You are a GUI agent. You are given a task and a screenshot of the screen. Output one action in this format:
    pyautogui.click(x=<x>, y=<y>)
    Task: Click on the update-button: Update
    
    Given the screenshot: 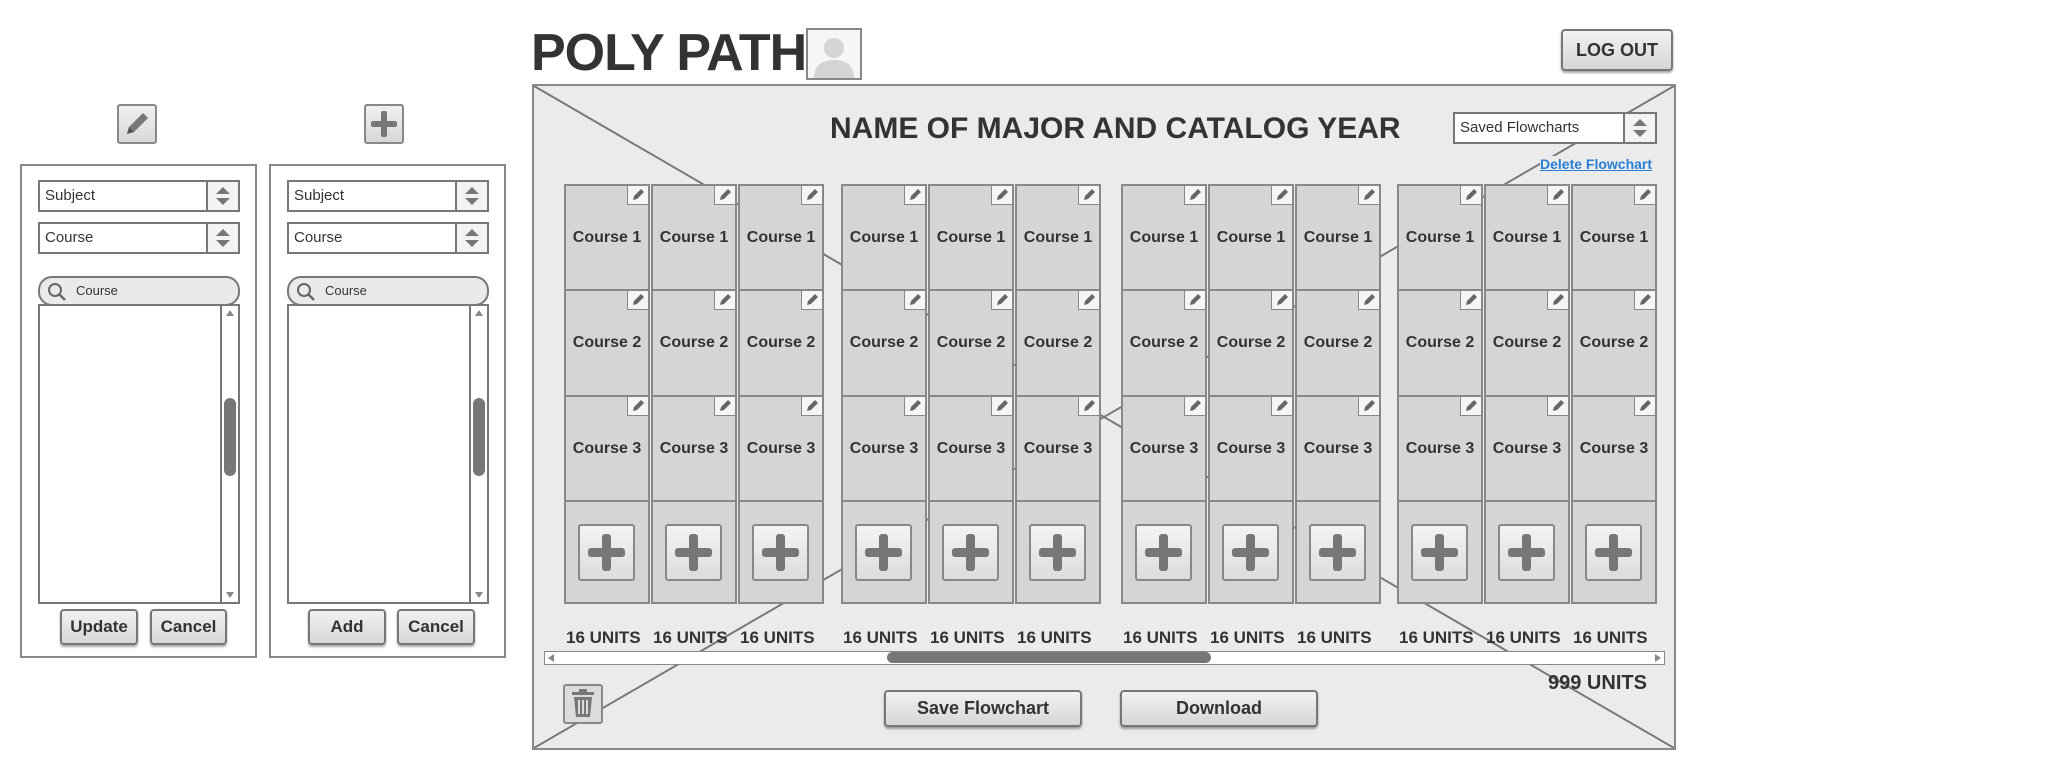 What is the action you would take?
    pyautogui.click(x=99, y=627)
    